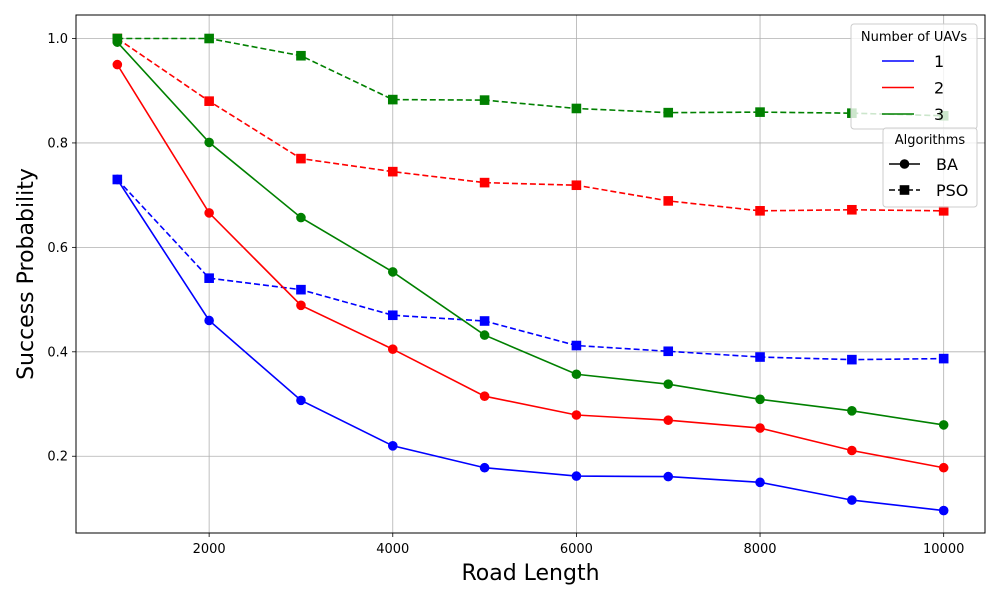 This screenshot has width=1000, height=600. Describe the element at coordinates (57, 143) in the screenshot. I see `y-tick-label: 0.8` at that location.